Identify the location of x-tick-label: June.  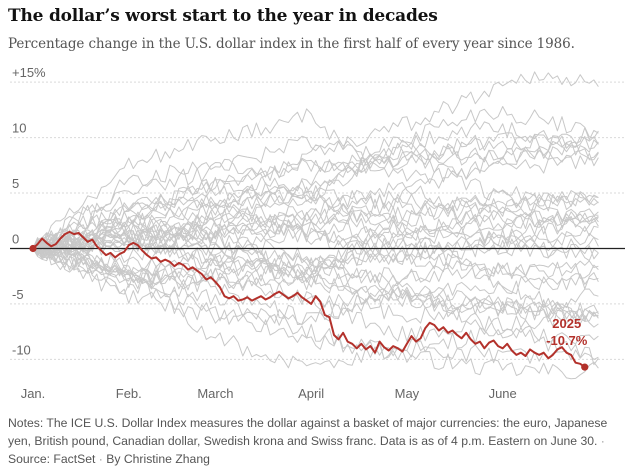
(503, 393).